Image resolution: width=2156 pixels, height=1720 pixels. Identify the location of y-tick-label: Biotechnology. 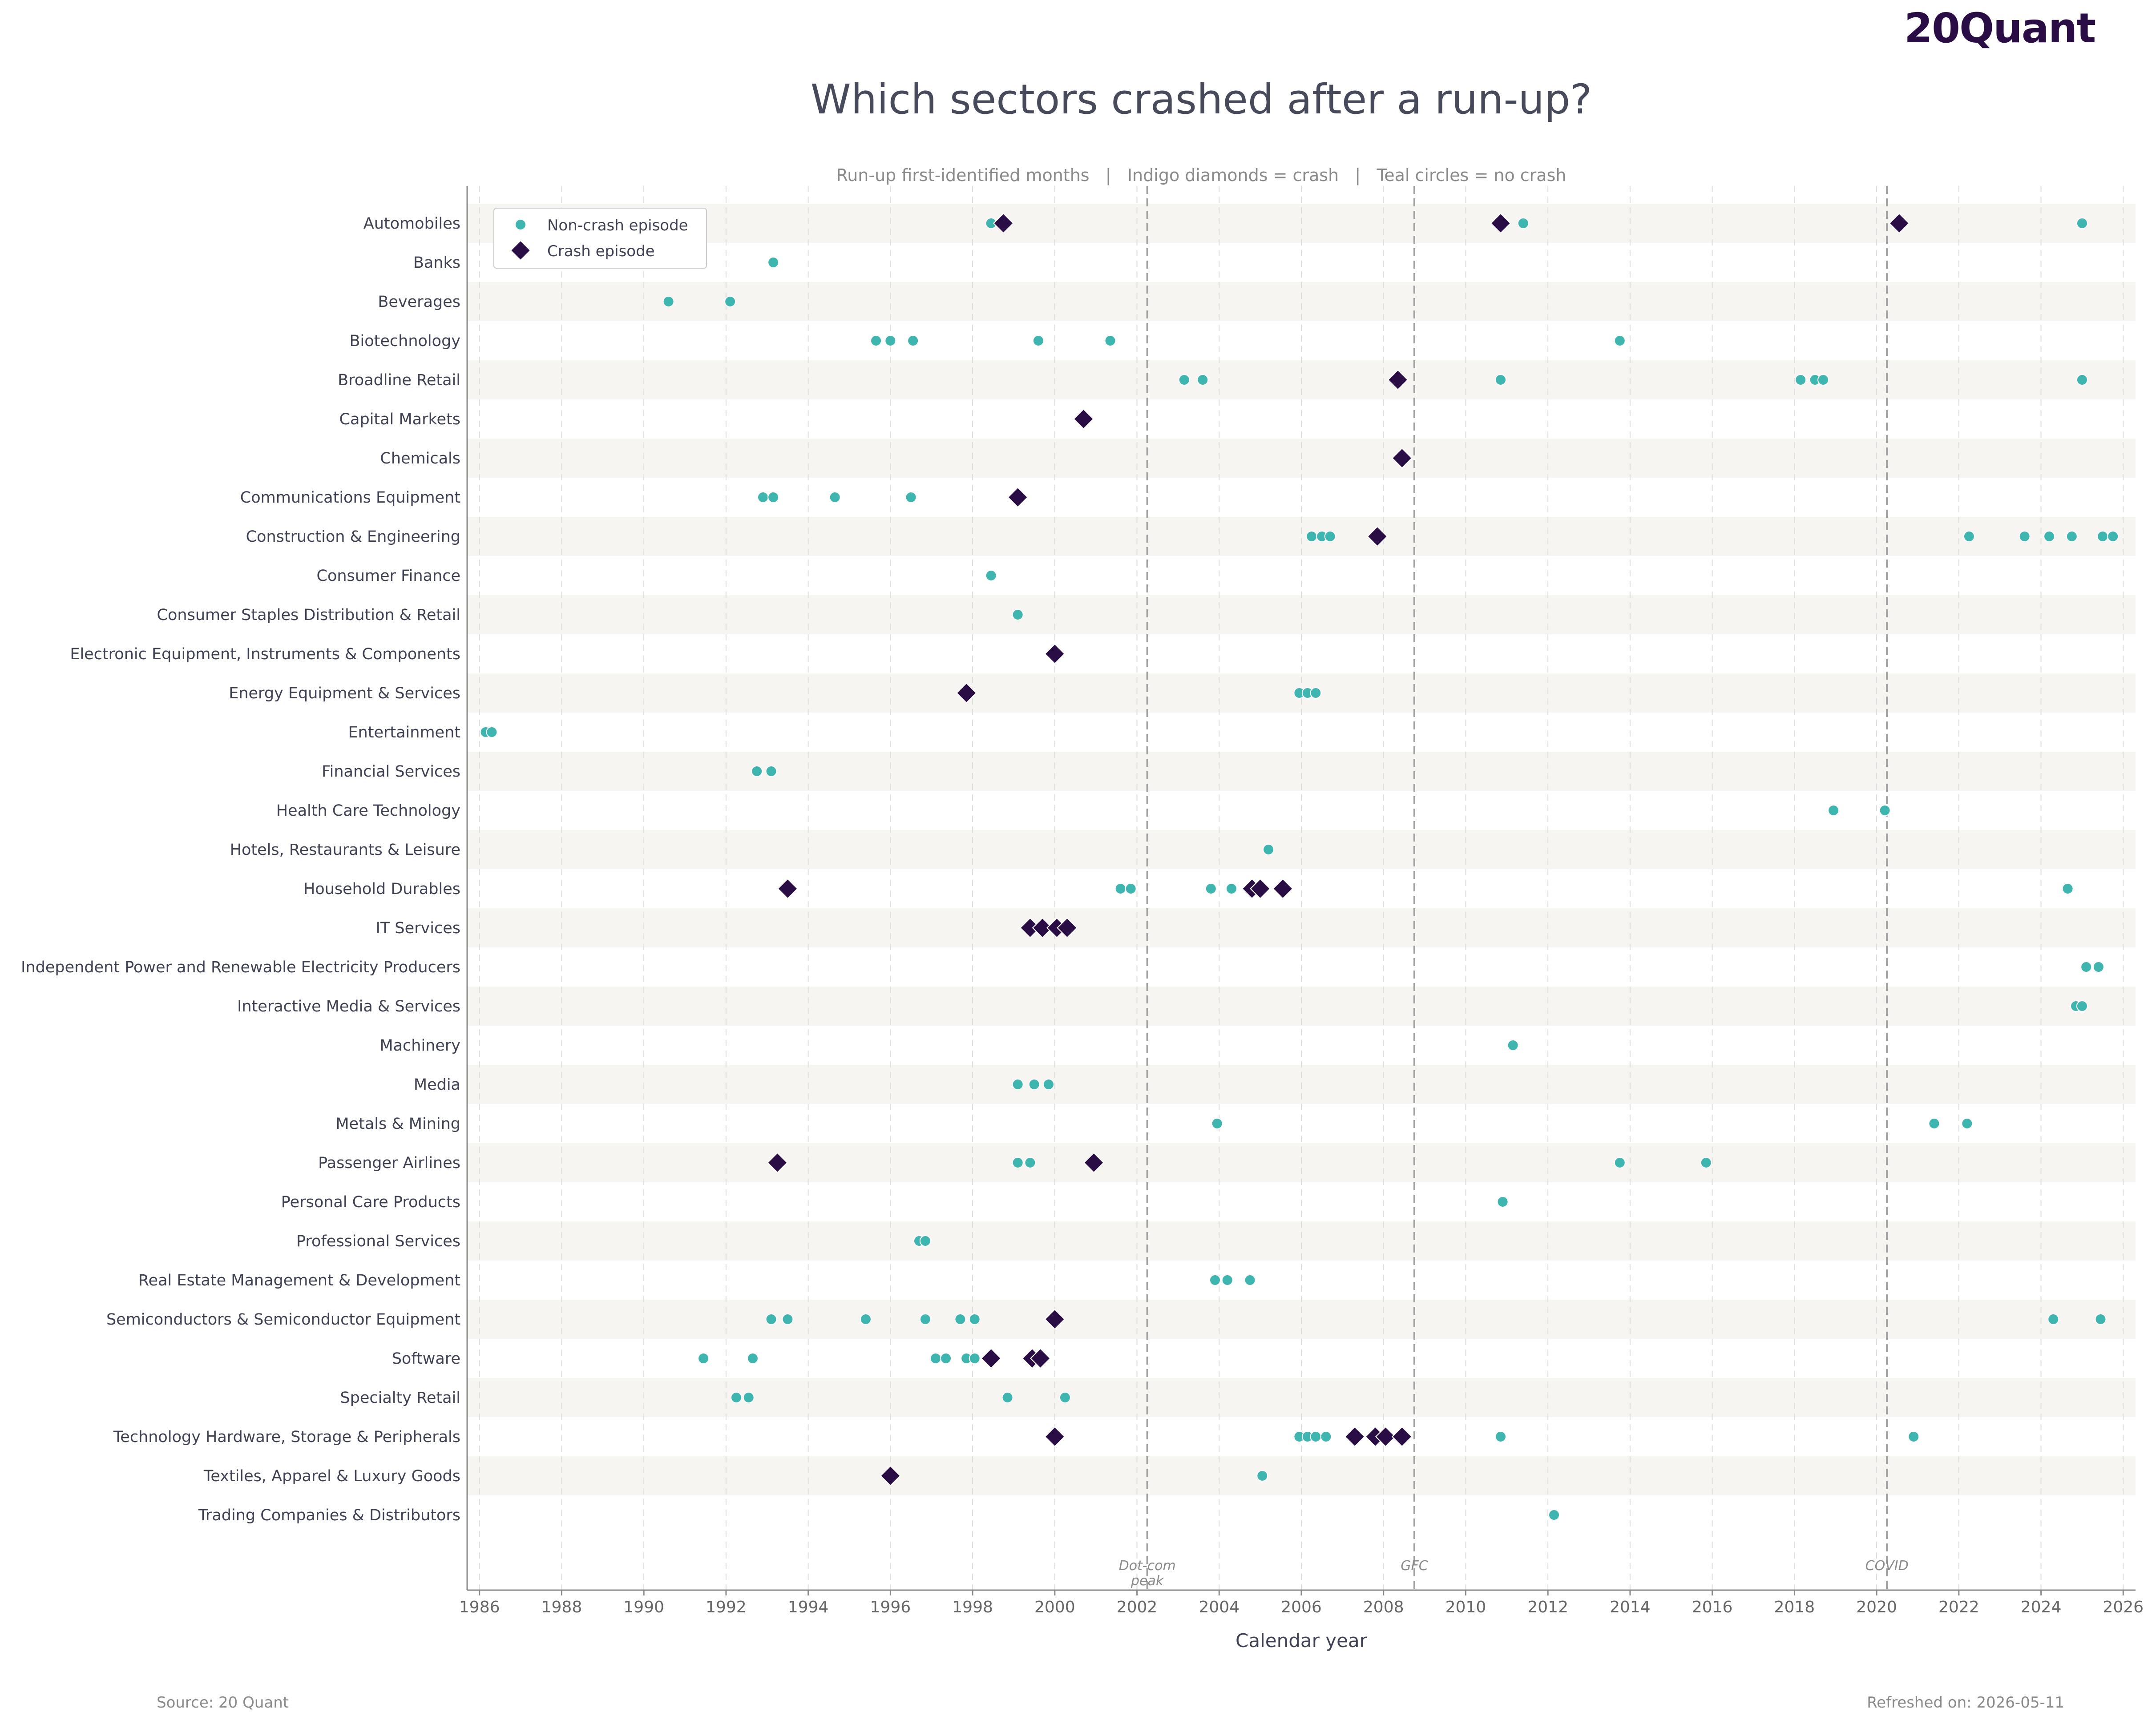
(405, 341).